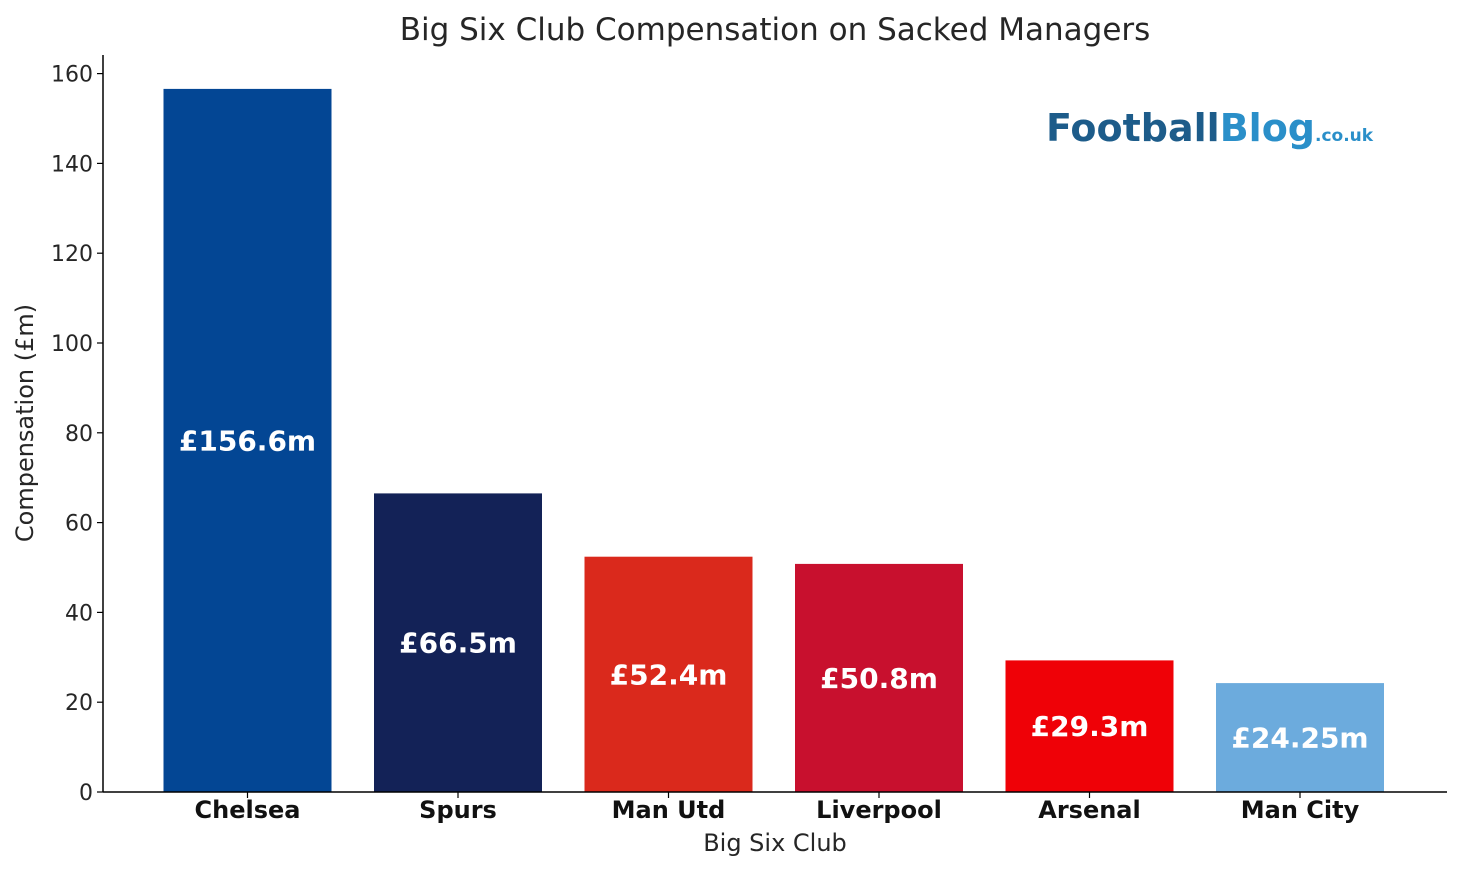 This screenshot has height=870, width=1460. I want to click on bar-spurs, so click(458, 642).